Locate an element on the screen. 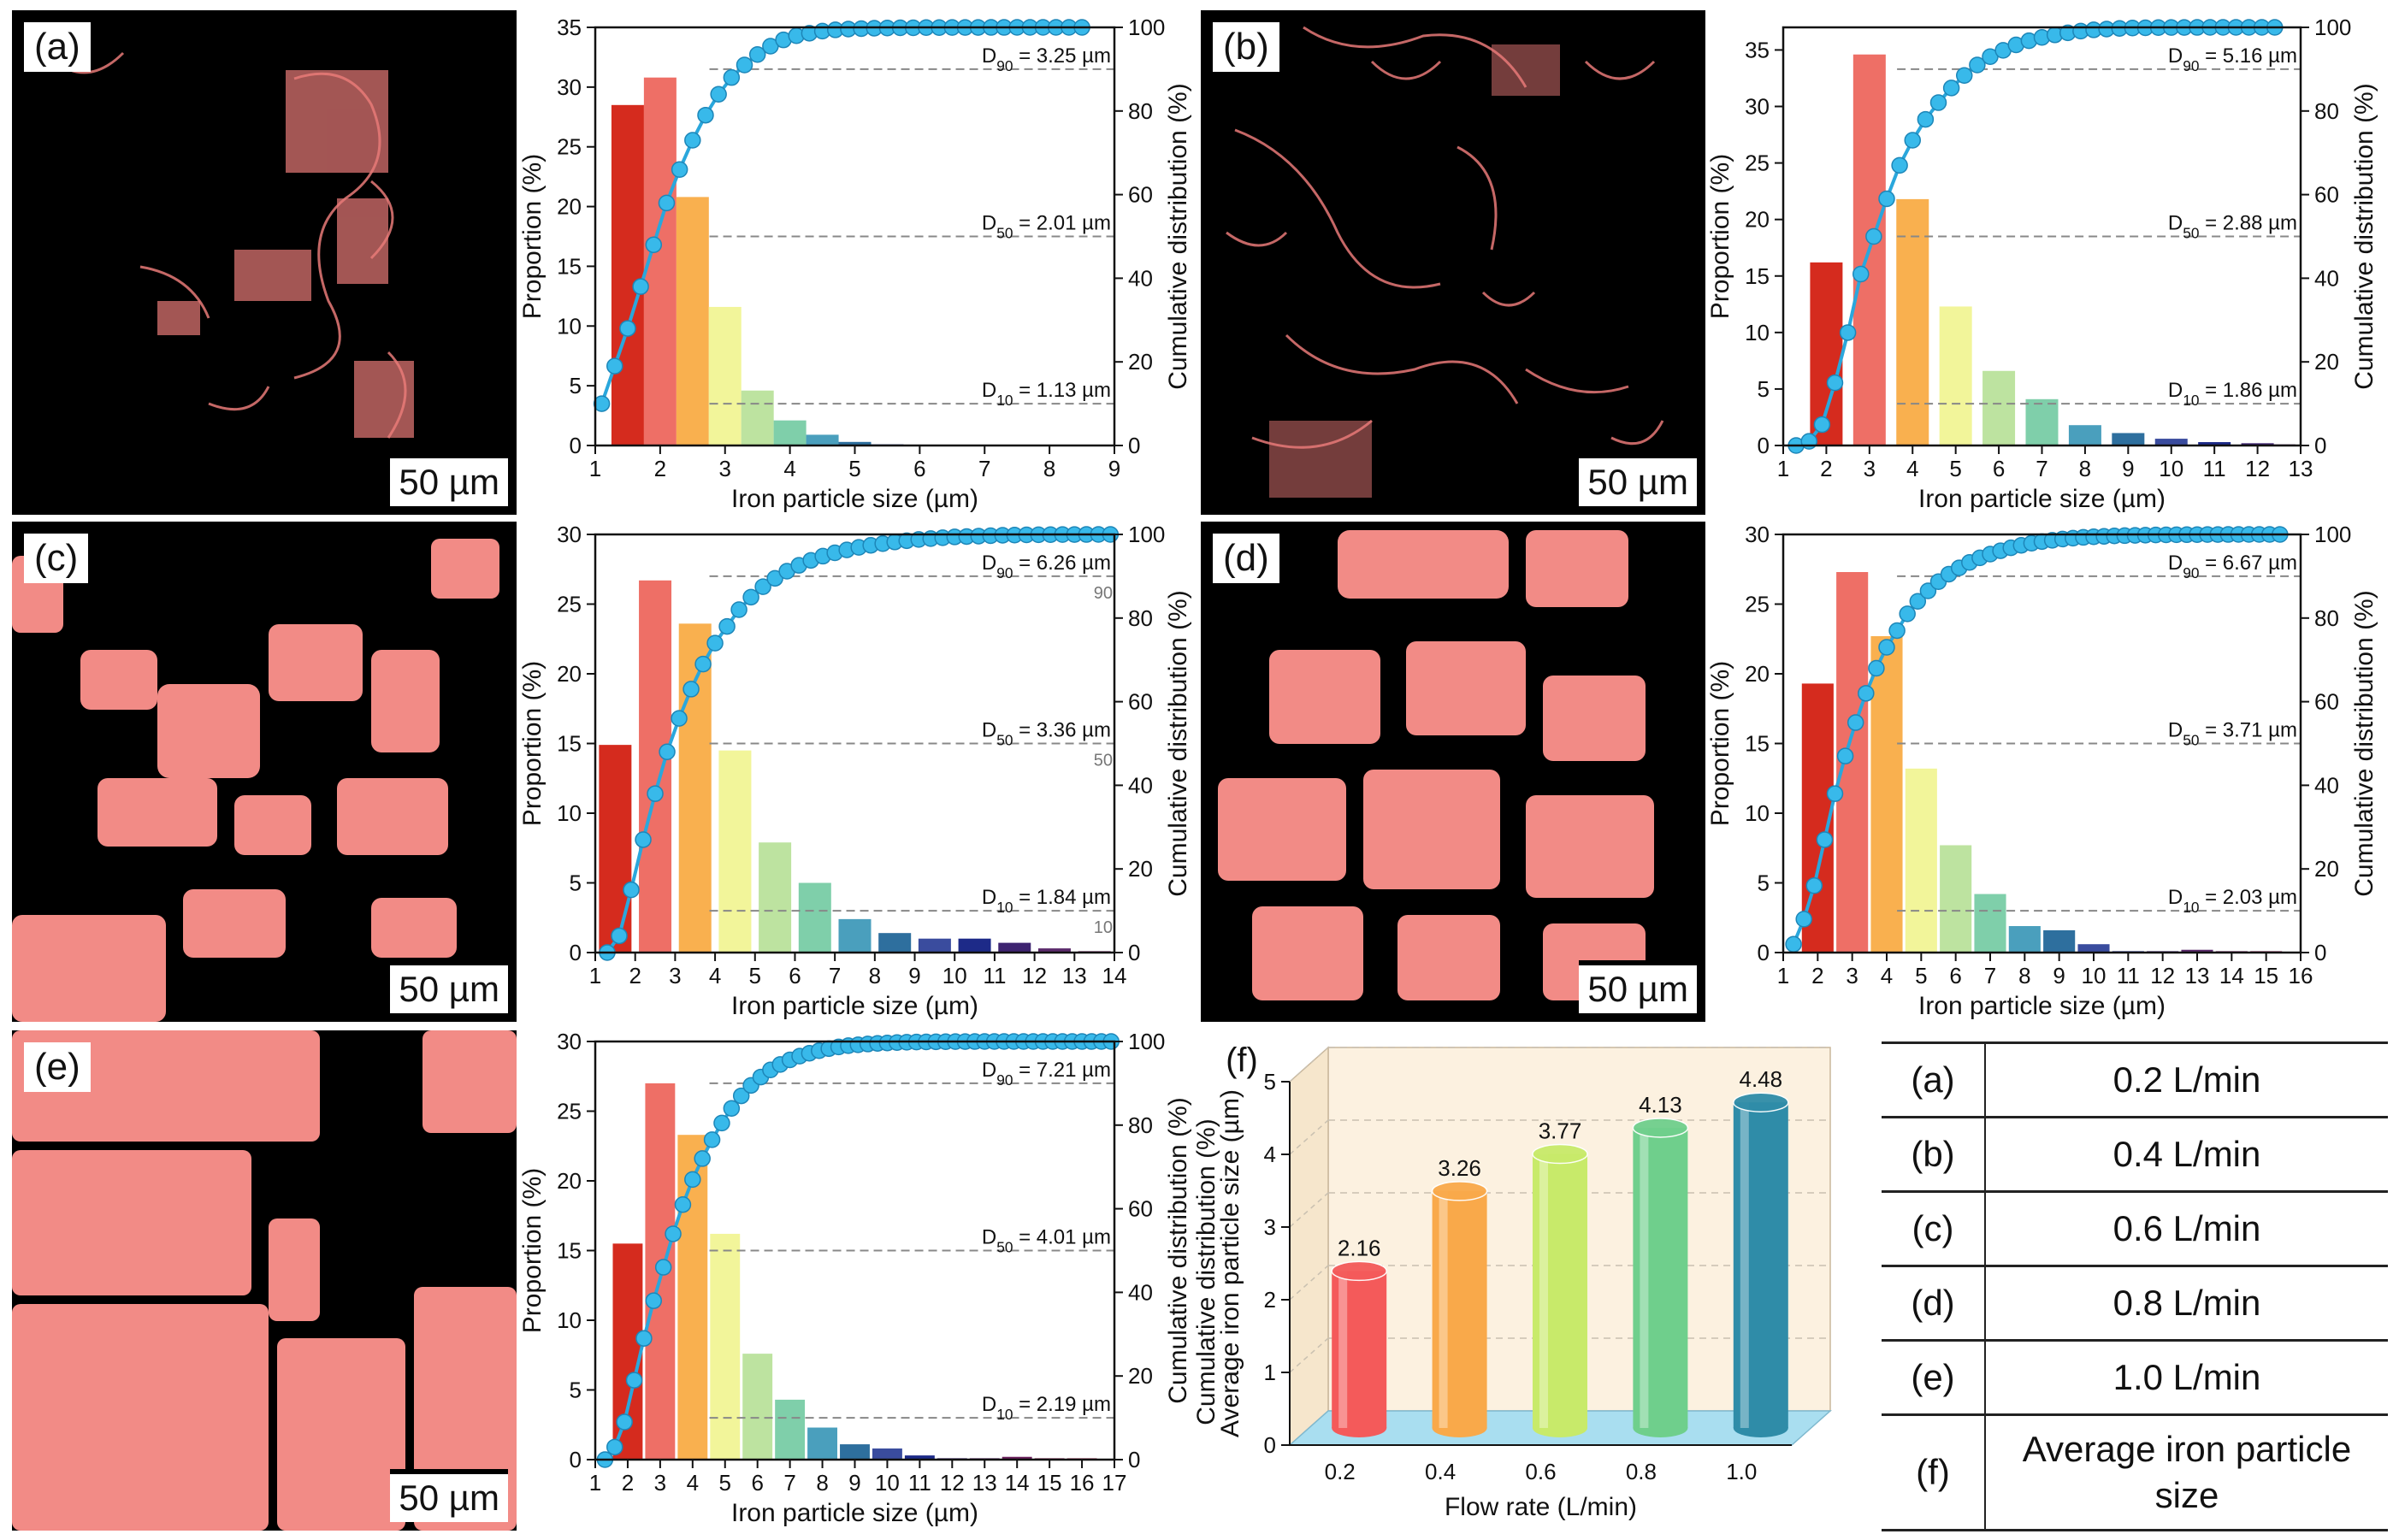 This screenshot has height=1540, width=2399. cylinder-body is located at coordinates (1359, 1349).